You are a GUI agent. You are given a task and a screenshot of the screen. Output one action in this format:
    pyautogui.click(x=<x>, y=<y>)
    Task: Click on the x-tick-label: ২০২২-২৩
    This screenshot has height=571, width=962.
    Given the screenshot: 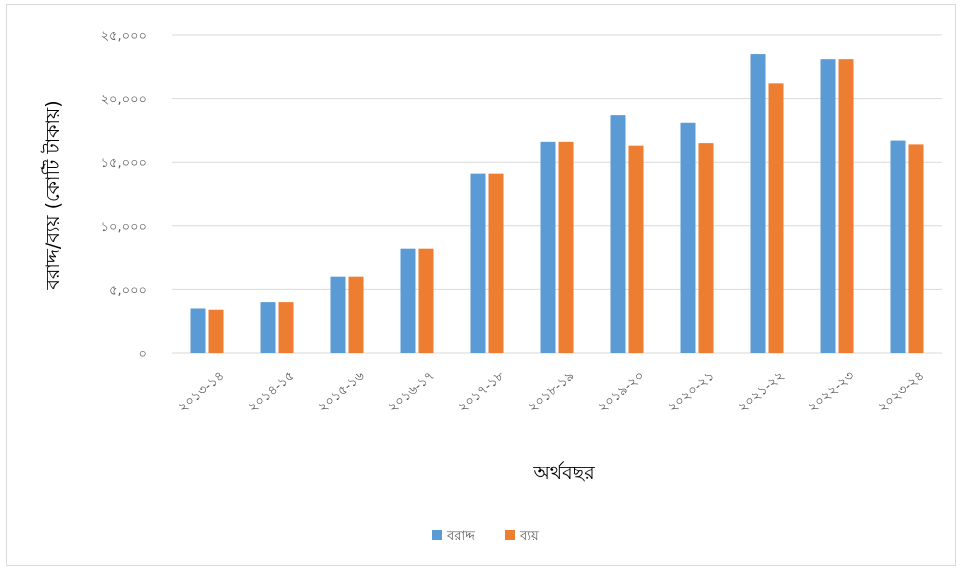 What is the action you would take?
    pyautogui.click(x=831, y=392)
    